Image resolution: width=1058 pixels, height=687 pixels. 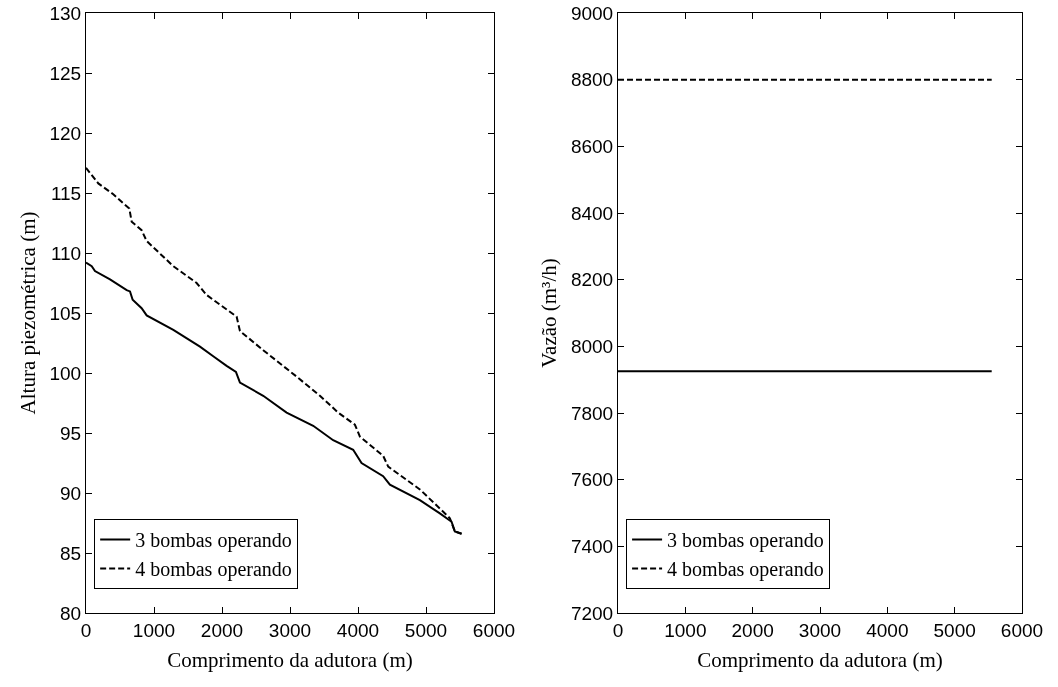 I want to click on y-tick-label: 105, so click(x=65, y=313).